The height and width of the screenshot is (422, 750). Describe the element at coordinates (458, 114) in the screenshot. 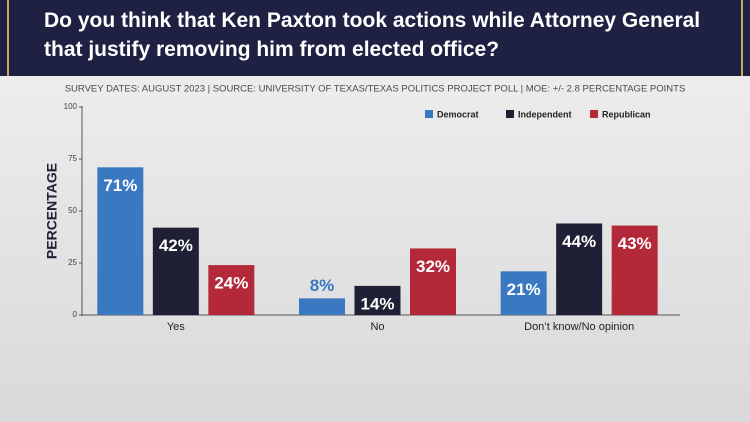

I see `legend-label: Democrat` at that location.